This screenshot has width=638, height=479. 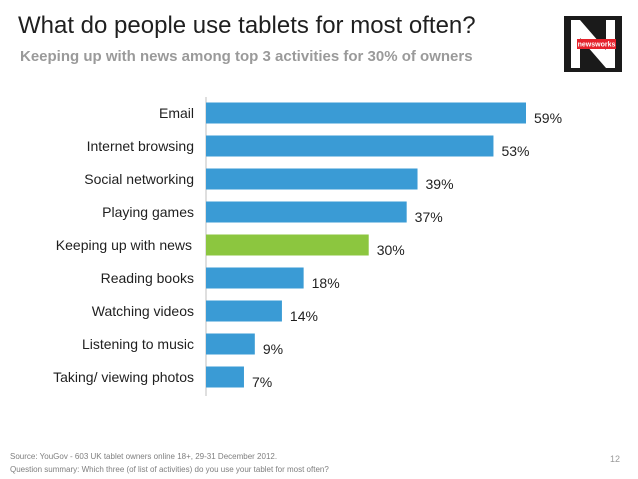 What do you see at coordinates (123, 377) in the screenshot?
I see `category-label: Taking/ viewing photos` at bounding box center [123, 377].